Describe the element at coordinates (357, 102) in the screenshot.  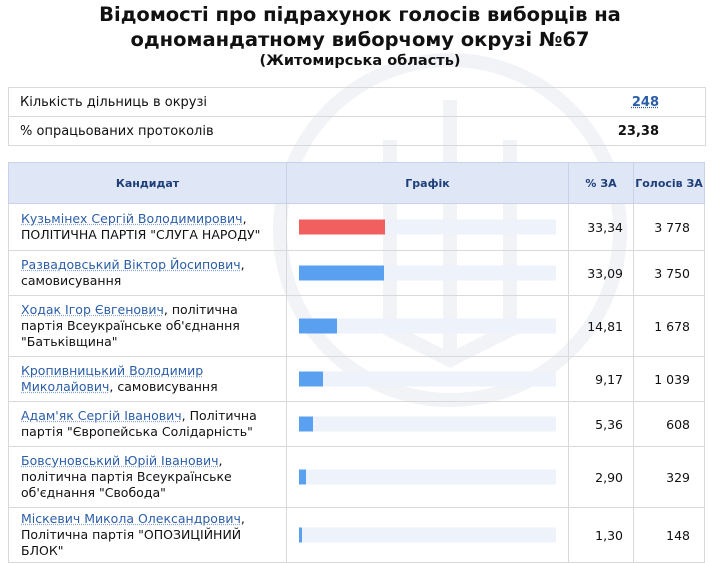
I see `stations-row: Кількість дільниць в окрузі 248` at that location.